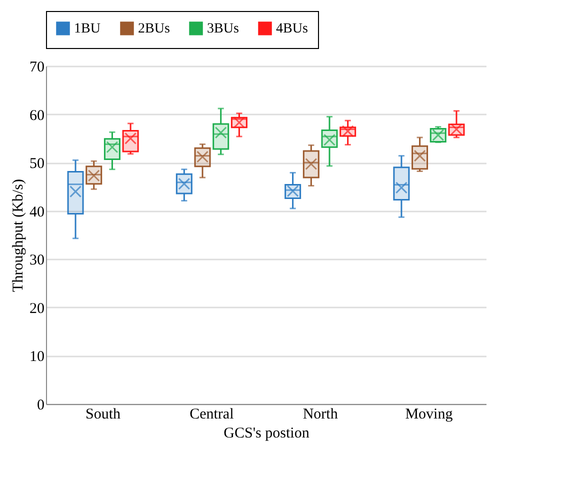  Describe the element at coordinates (212, 414) in the screenshot. I see `x-tick-label: Central` at that location.